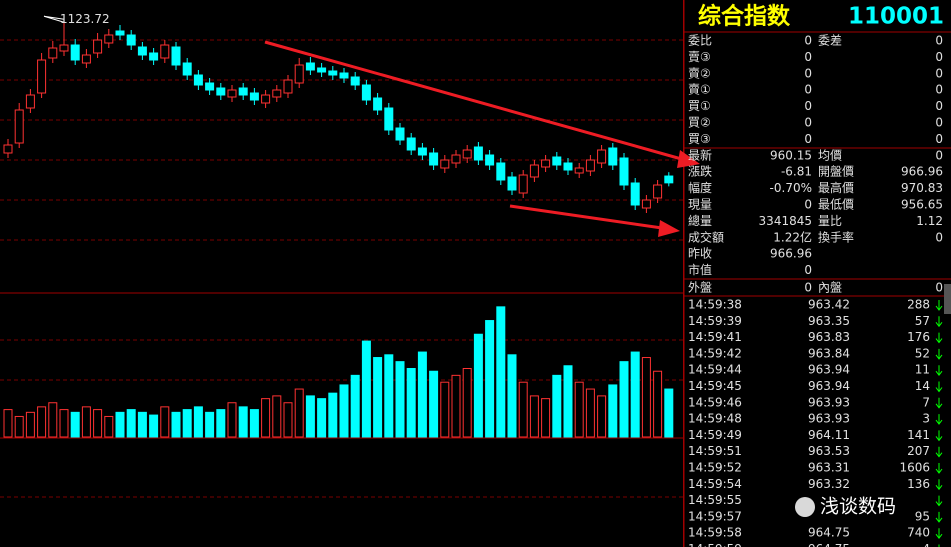  I want to click on trade-volume: 141, so click(918, 435).